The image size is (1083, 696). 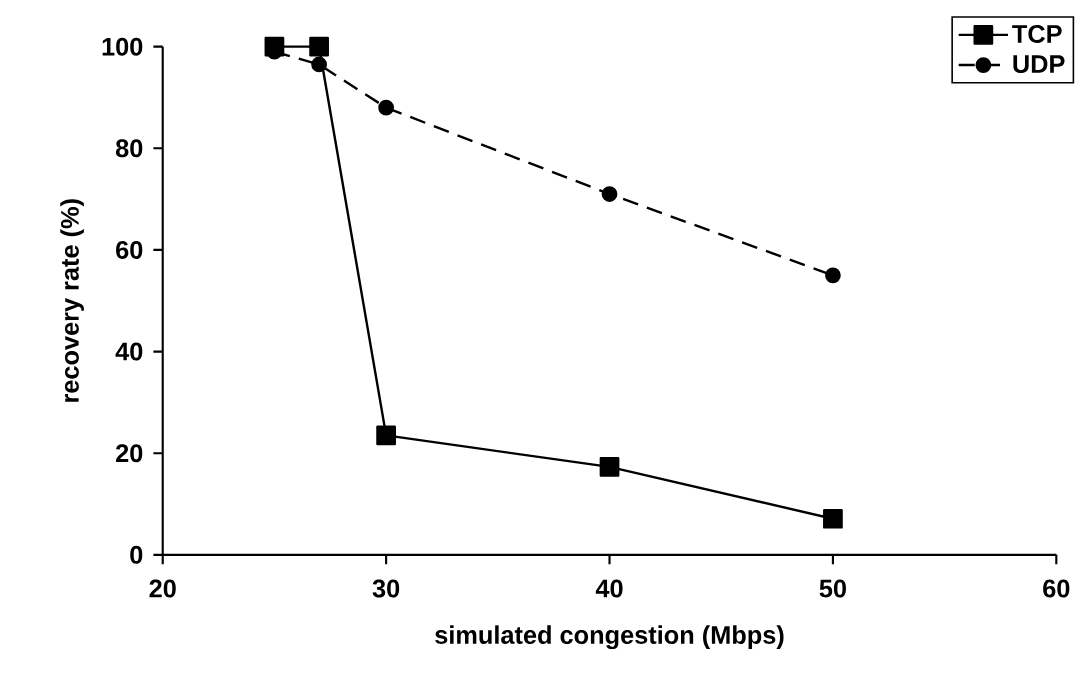 What do you see at coordinates (162, 588) in the screenshot?
I see `x-tick-label: 20` at bounding box center [162, 588].